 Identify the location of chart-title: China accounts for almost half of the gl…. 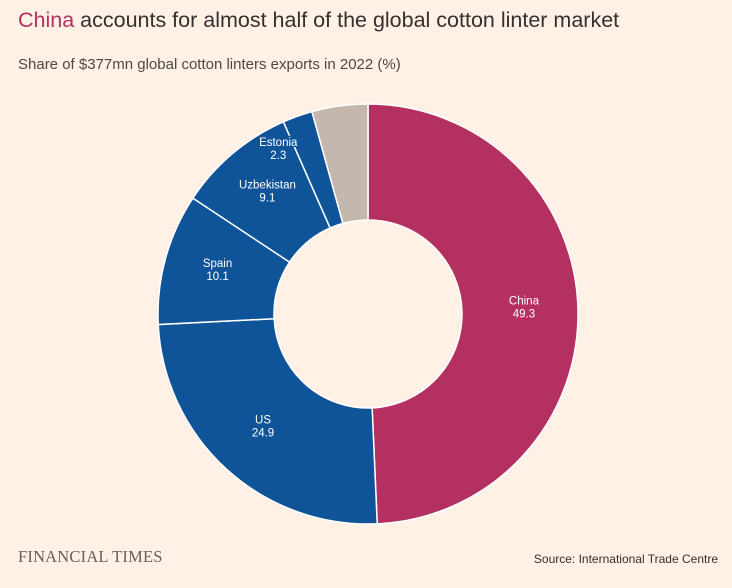
(318, 20).